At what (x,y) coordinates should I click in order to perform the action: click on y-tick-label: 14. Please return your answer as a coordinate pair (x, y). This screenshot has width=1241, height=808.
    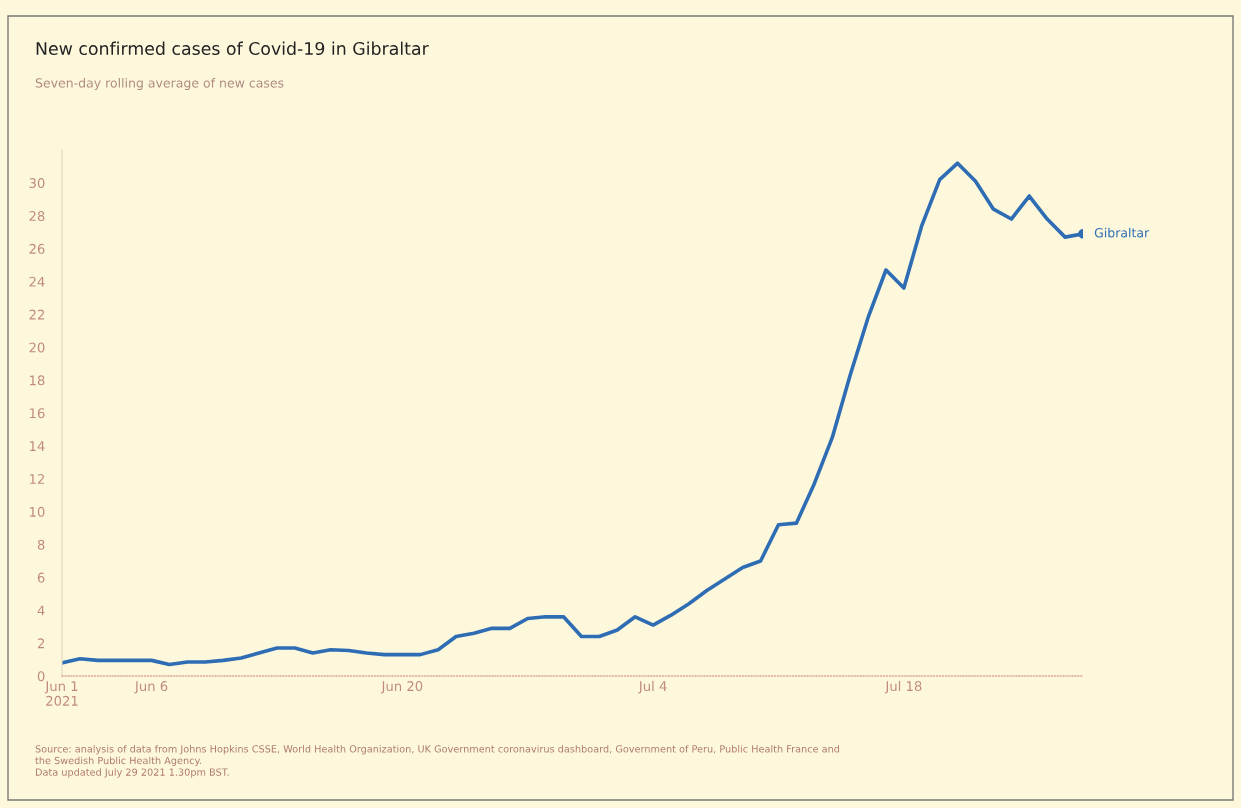
    Looking at the image, I should click on (37, 446).